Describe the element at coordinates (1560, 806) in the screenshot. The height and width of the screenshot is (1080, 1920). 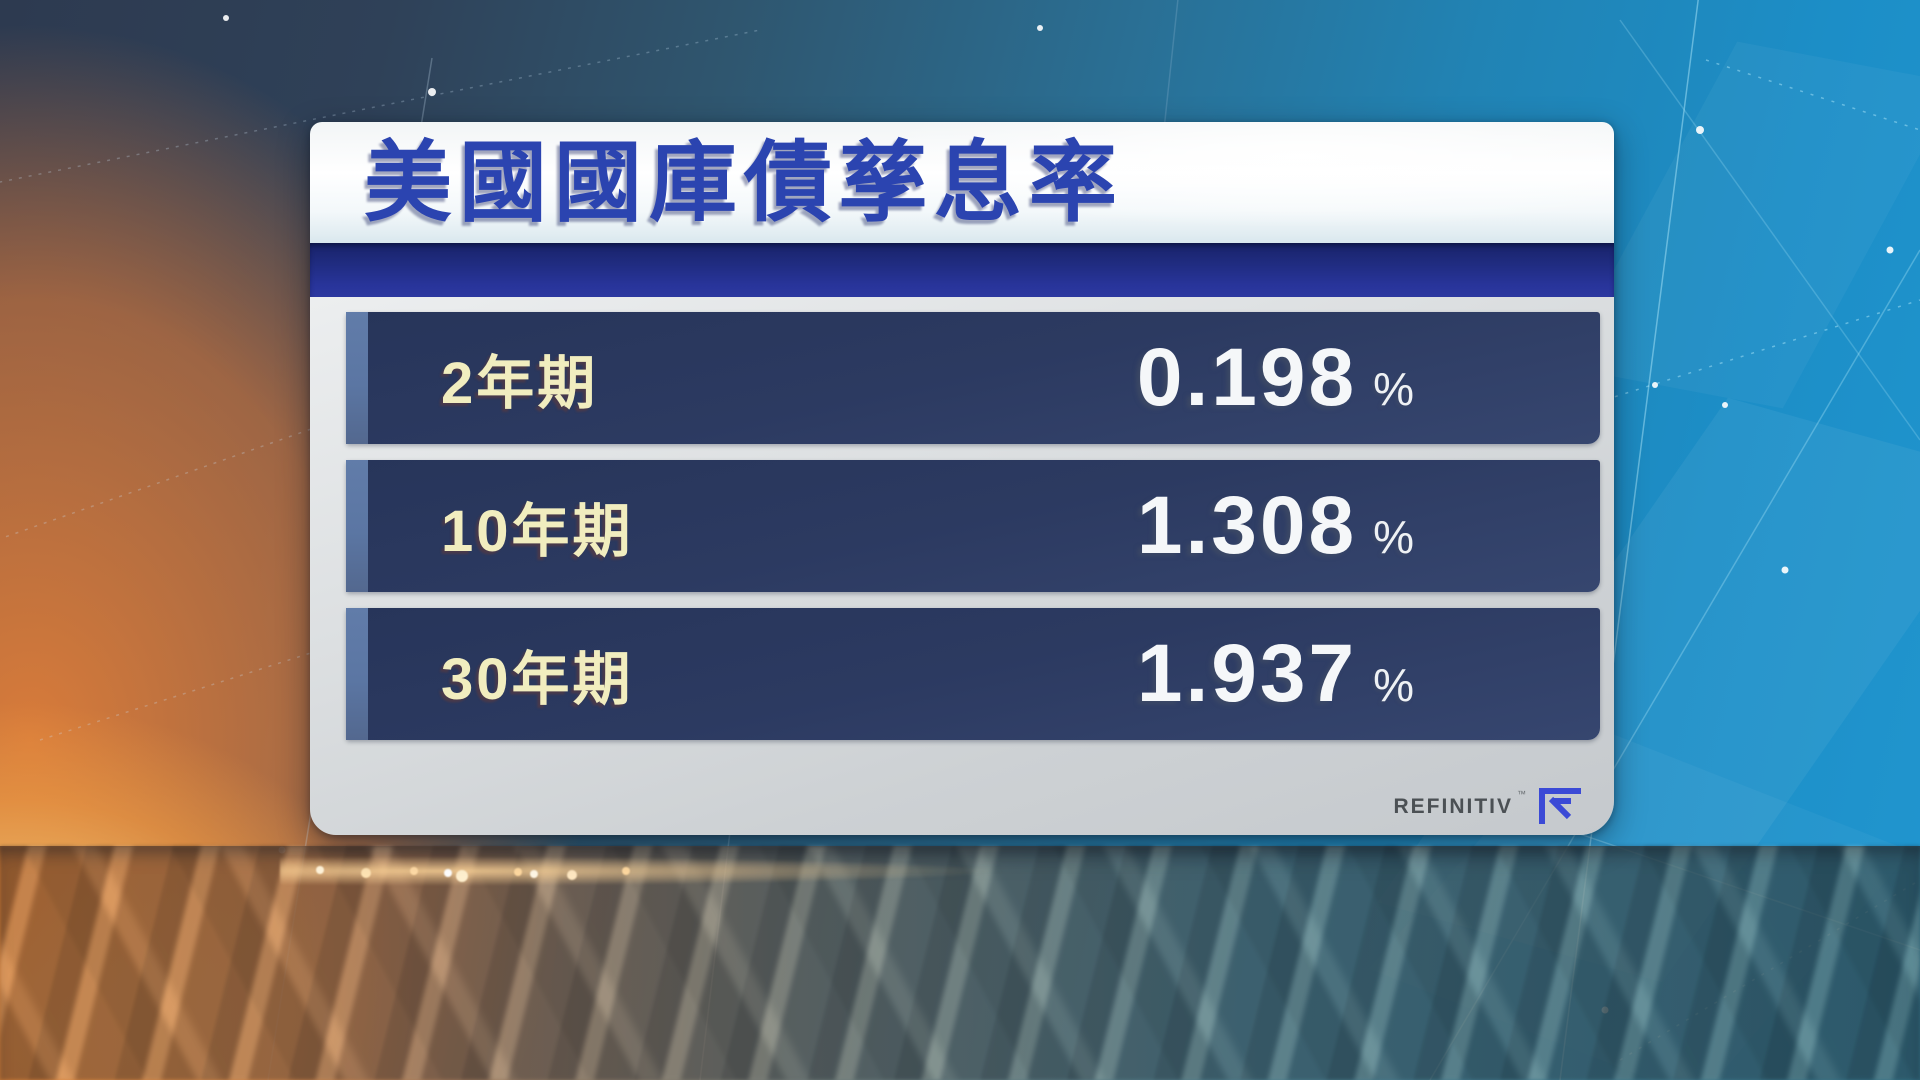
I see `refinitiv-logo-icon` at that location.